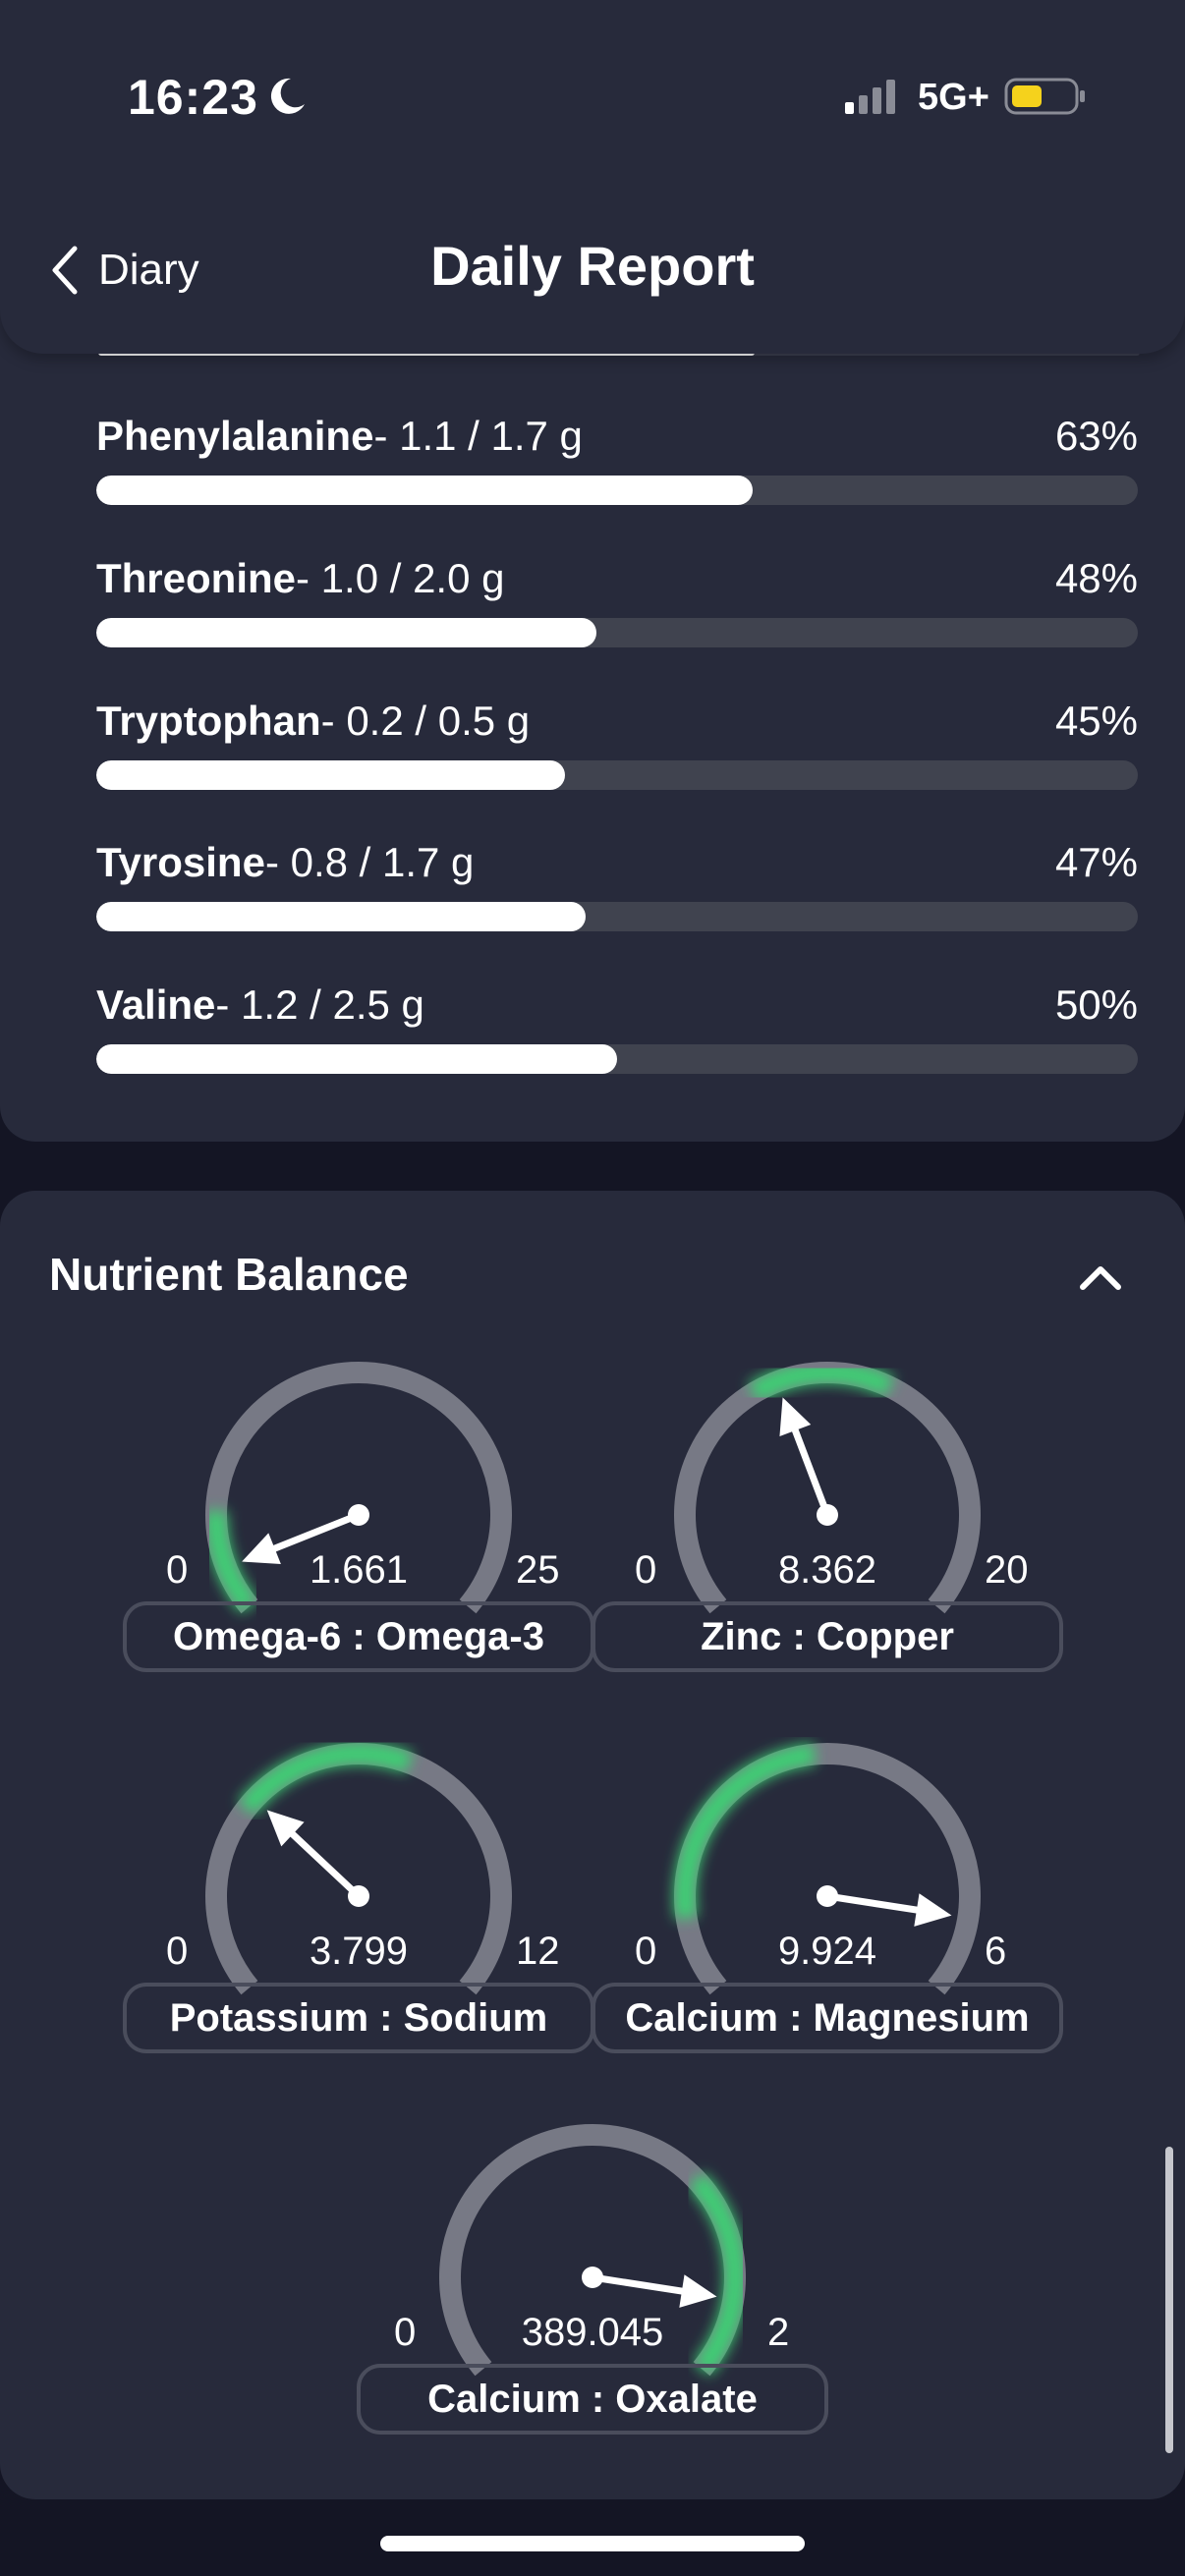 Image resolution: width=1185 pixels, height=2576 pixels. What do you see at coordinates (181, 862) in the screenshot?
I see `nutrient-name: Tyrosine` at bounding box center [181, 862].